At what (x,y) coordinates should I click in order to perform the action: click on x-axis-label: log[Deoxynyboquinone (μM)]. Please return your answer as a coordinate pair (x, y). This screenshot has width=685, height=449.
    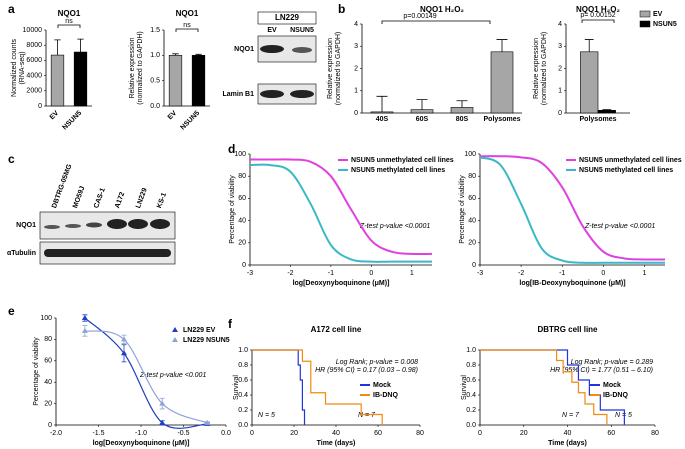
    Looking at the image, I should click on (341, 283).